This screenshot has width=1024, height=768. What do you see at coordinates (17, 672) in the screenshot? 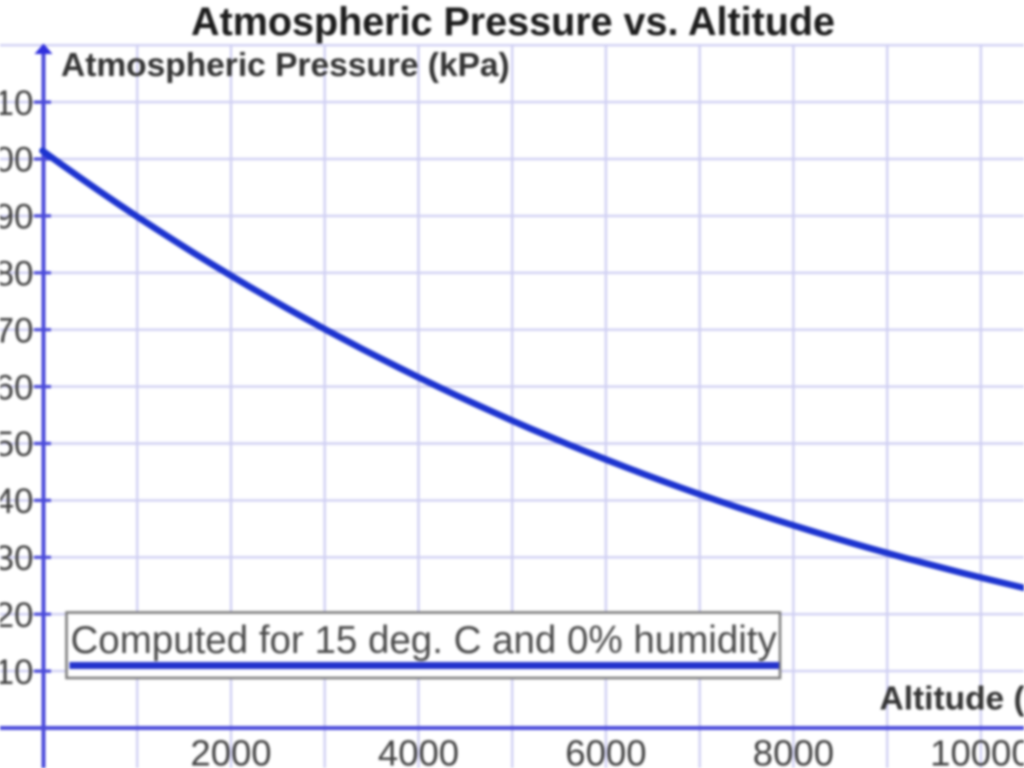
I see `svg-text: 10` at bounding box center [17, 672].